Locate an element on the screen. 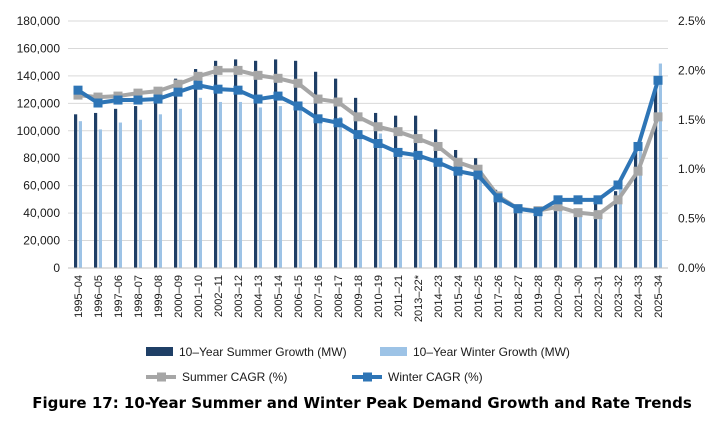  x-tick-label: 2002–11 is located at coordinates (219, 296).